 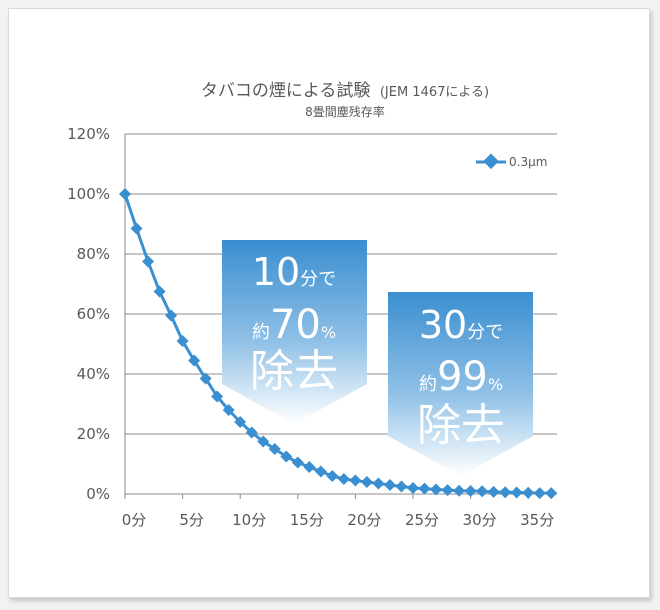 What do you see at coordinates (338, 511) in the screenshot?
I see `x-tick-labels: 0分 5分 10分 15分 20分 25分 30分 35分` at bounding box center [338, 511].